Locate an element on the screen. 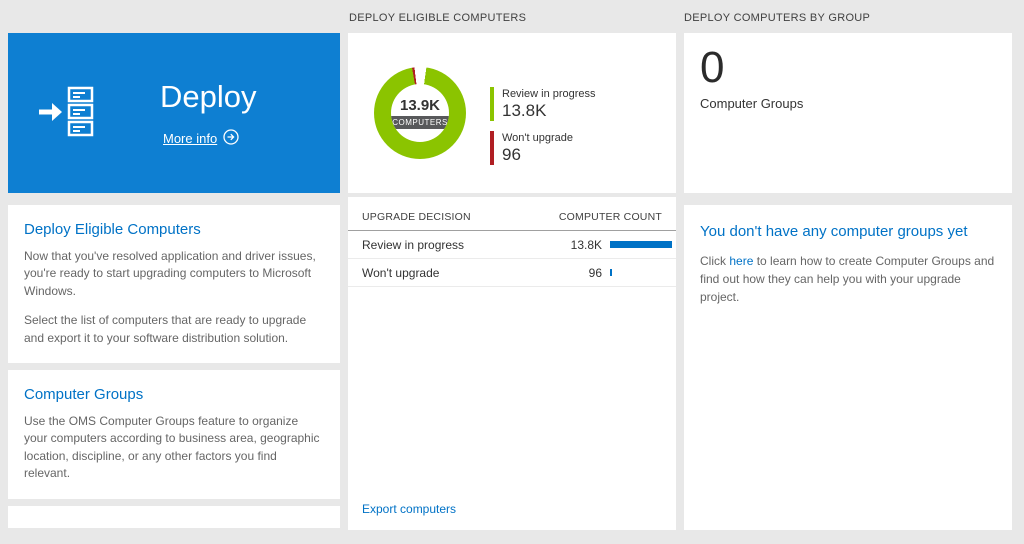 This screenshot has height=544, width=1024. computer-groups-count-label: Computer Groups is located at coordinates (752, 103).